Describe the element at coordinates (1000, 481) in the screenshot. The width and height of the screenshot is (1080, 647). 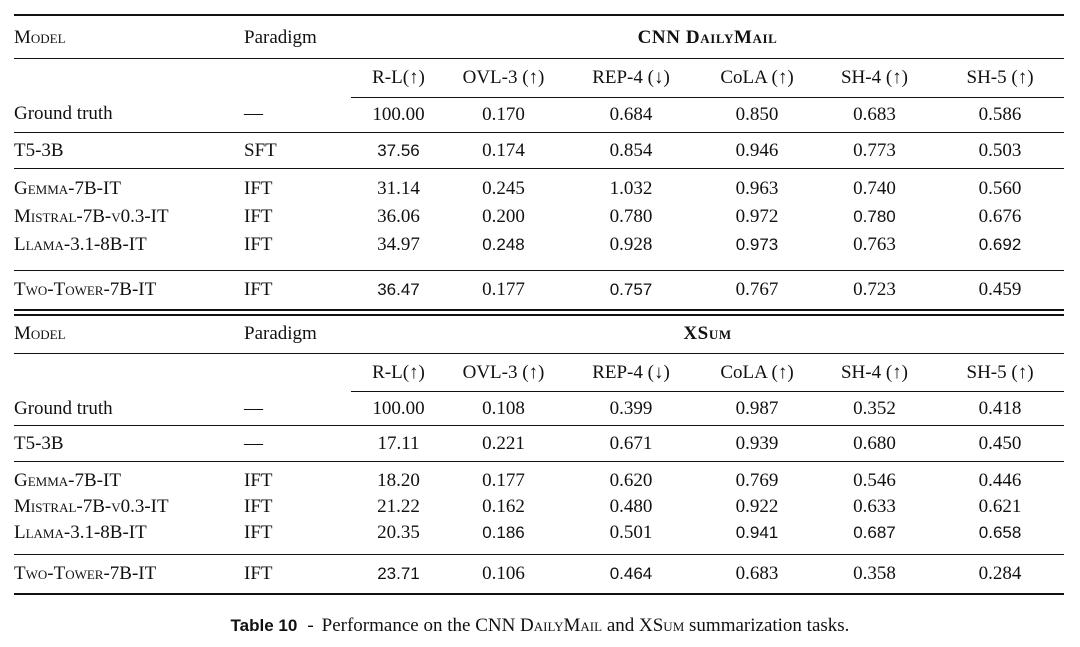
I see `metric-value-cell: 0.446` at that location.